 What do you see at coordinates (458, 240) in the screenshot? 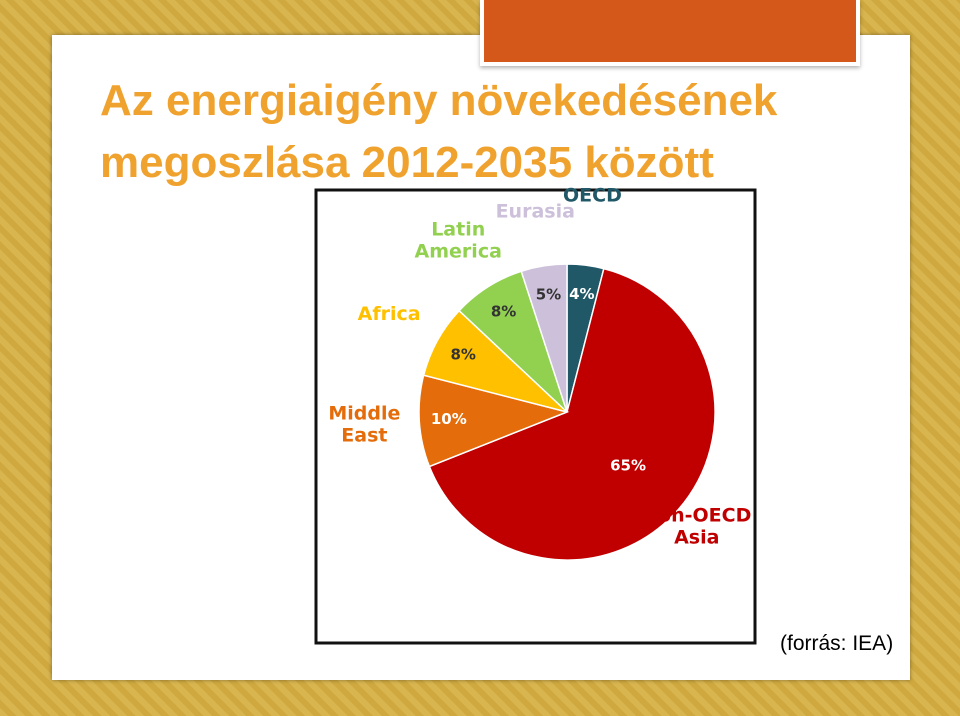
I see `category-label: Latin America` at bounding box center [458, 240].